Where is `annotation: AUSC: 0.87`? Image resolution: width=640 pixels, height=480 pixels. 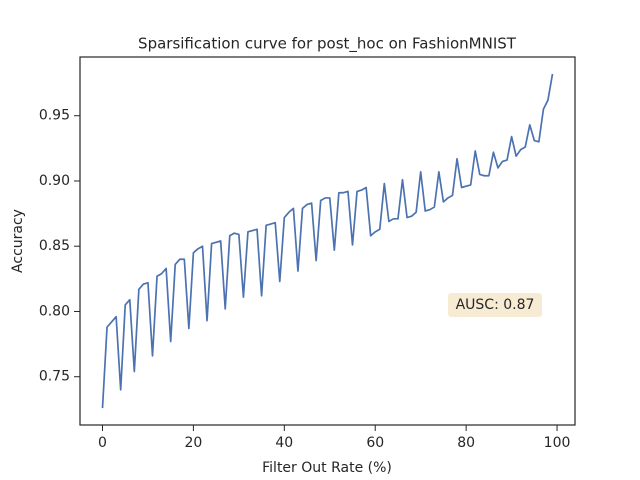
annotation: AUSC: 0.87 is located at coordinates (495, 305).